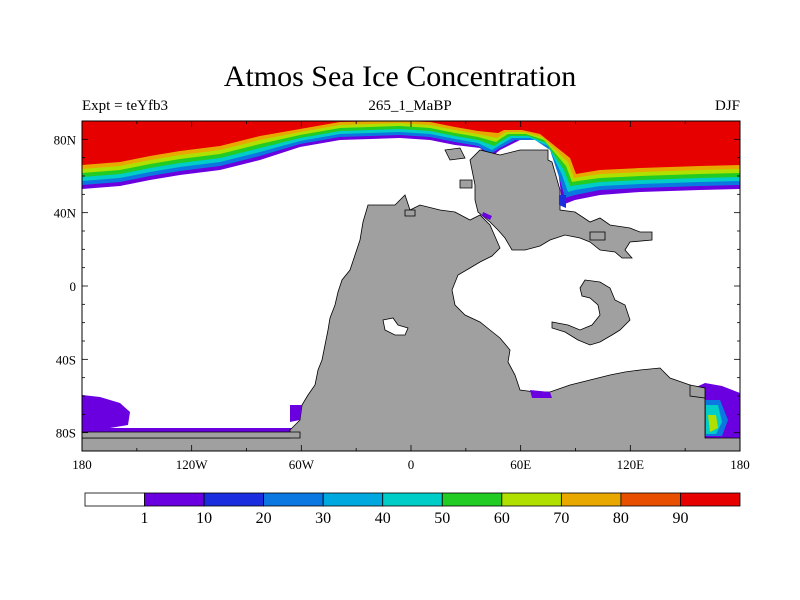 This screenshot has height=600, width=800. Describe the element at coordinates (323, 518) in the screenshot. I see `colorbar-label: 30` at that location.